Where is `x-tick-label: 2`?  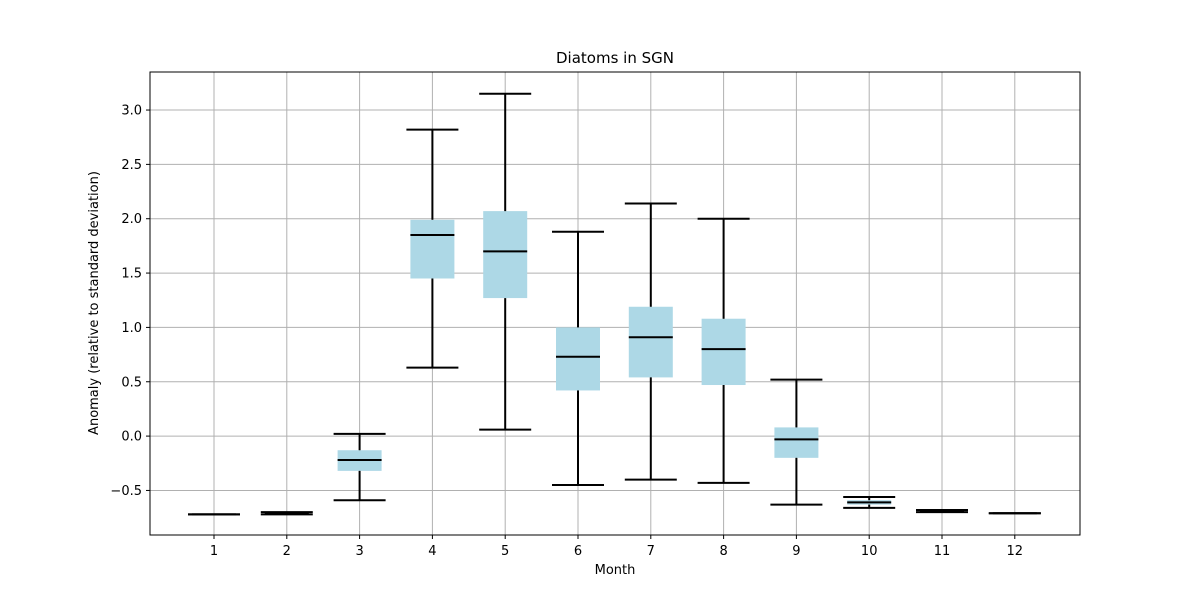
x-tick-label: 2 is located at coordinates (287, 551).